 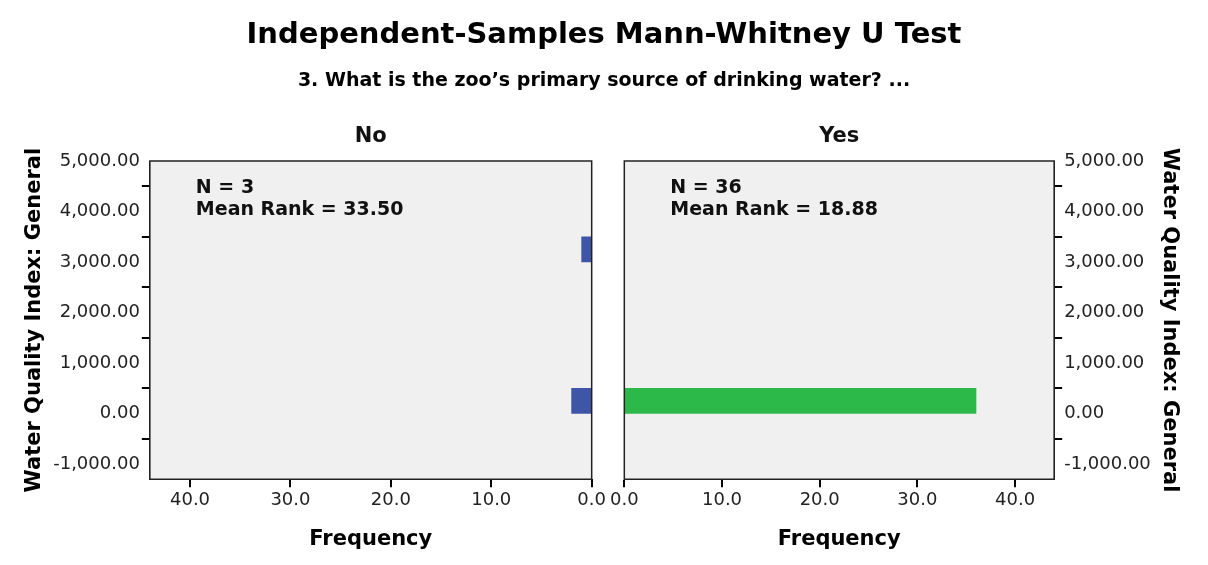 I want to click on text: No, so click(x=370, y=134).